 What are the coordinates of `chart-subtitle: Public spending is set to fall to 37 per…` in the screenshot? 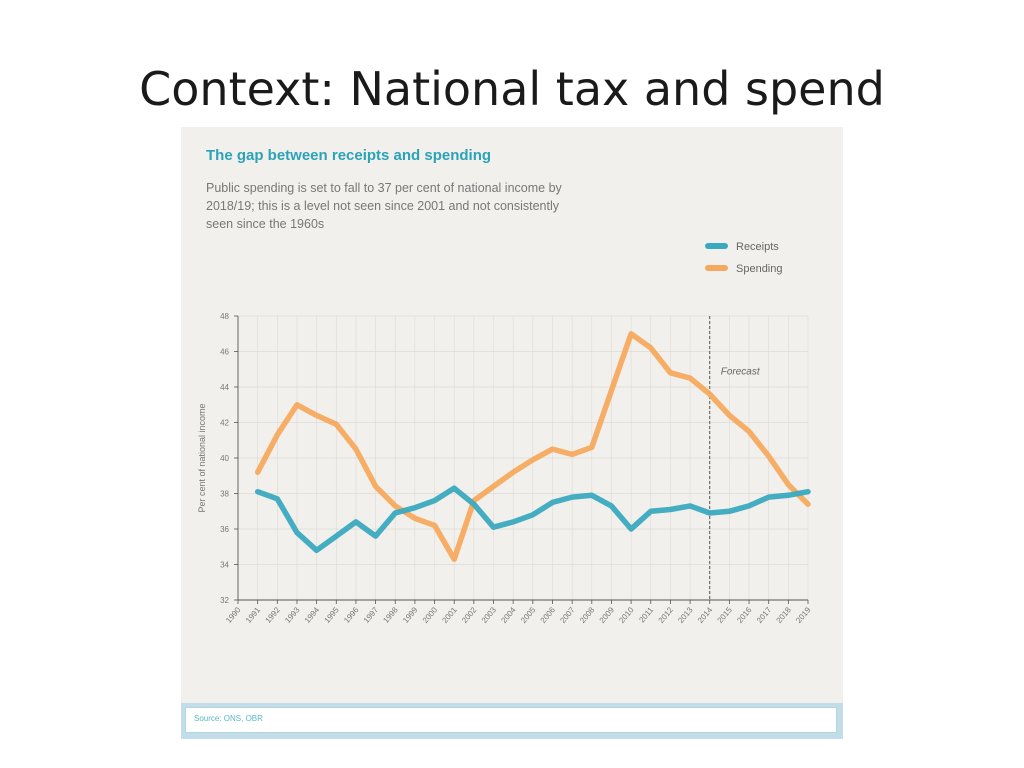 It's located at (384, 206).